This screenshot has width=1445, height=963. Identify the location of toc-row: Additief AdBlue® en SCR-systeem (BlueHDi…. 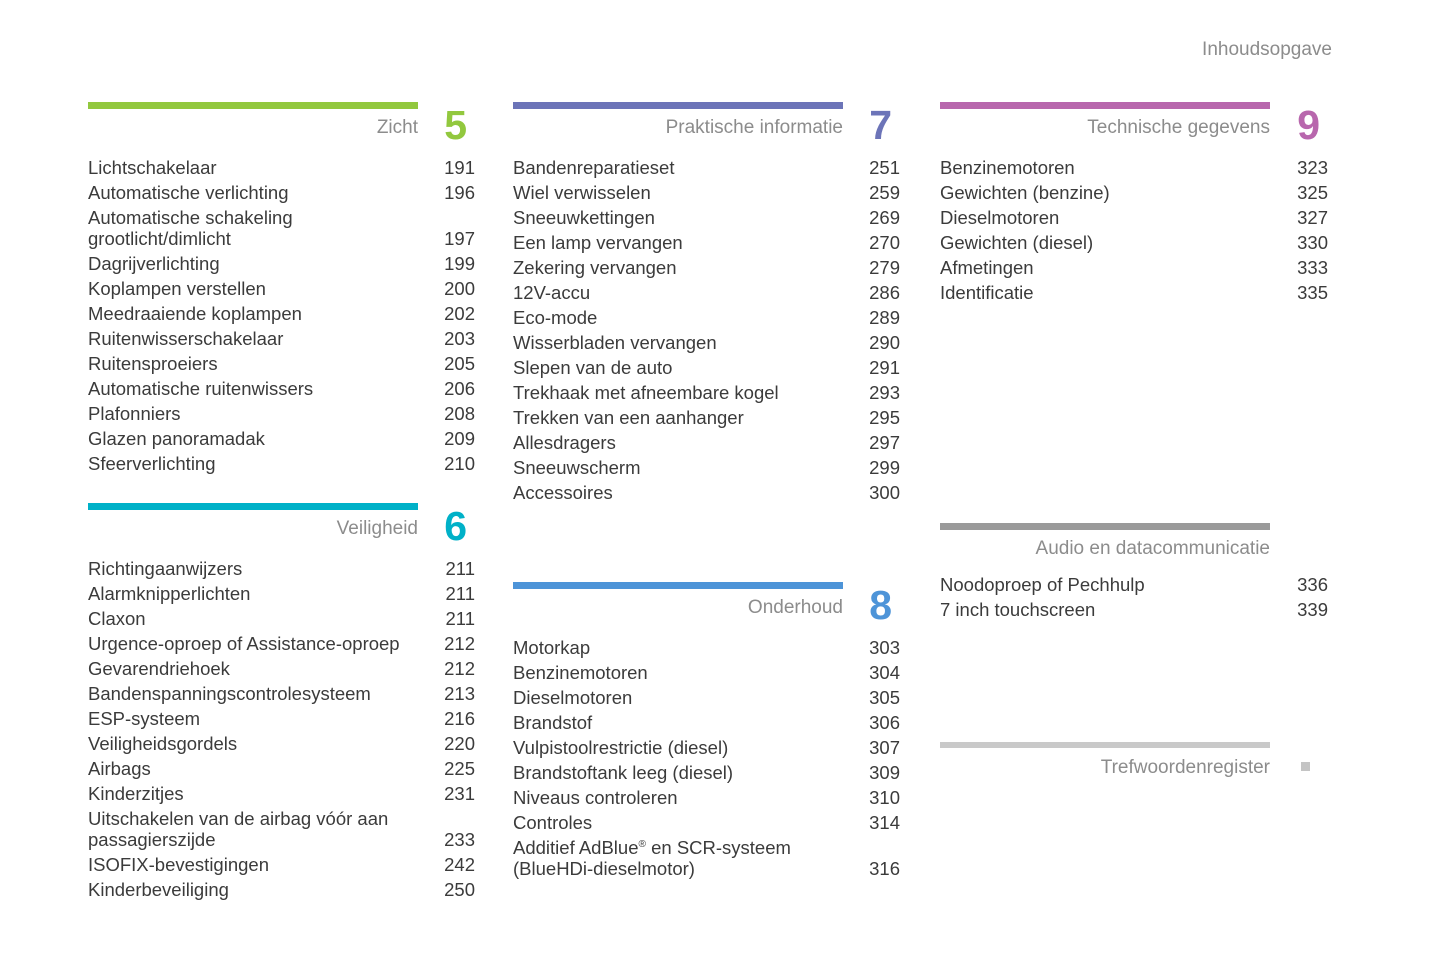
(706, 858).